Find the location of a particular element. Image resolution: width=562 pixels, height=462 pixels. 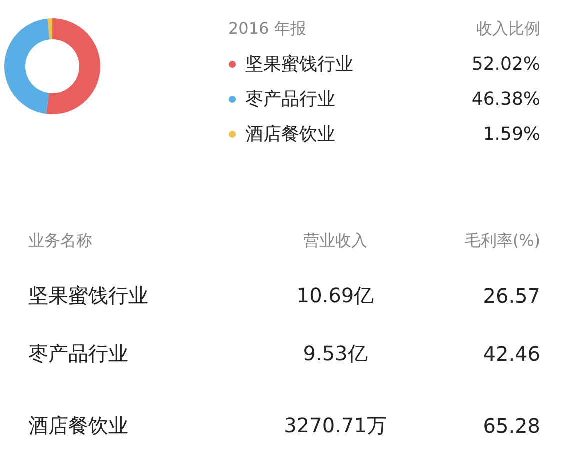

legend-label: 枣产品行业 is located at coordinates (291, 99).